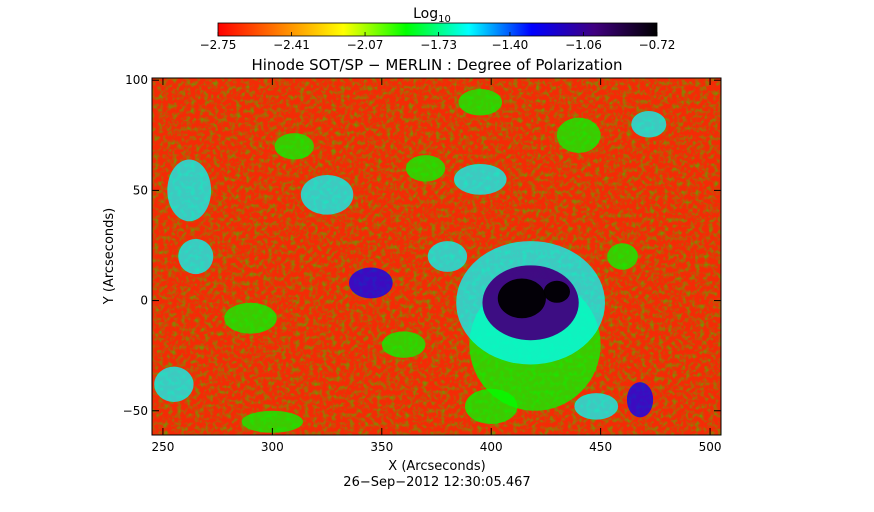  Describe the element at coordinates (109, 256) in the screenshot. I see `y-axis-label: Y (Arcseconds)` at that location.